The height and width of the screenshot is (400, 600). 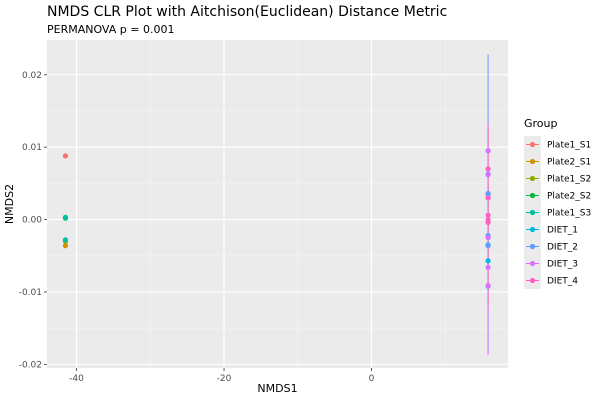 I want to click on x-tick-label: 0, so click(x=372, y=379).